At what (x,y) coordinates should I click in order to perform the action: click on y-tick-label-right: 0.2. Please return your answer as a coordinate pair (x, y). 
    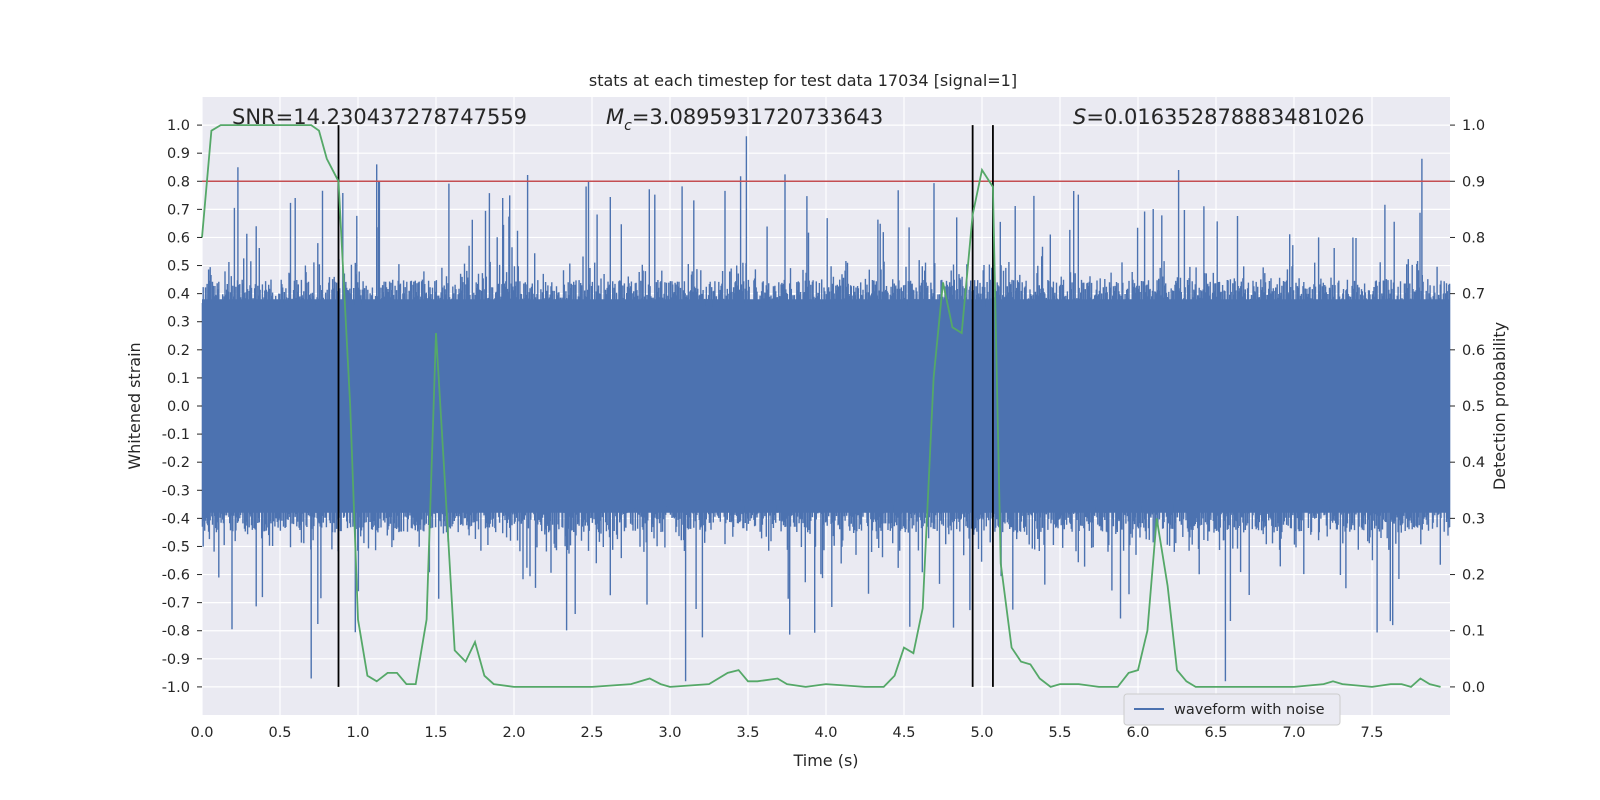
    Looking at the image, I should click on (1473, 576).